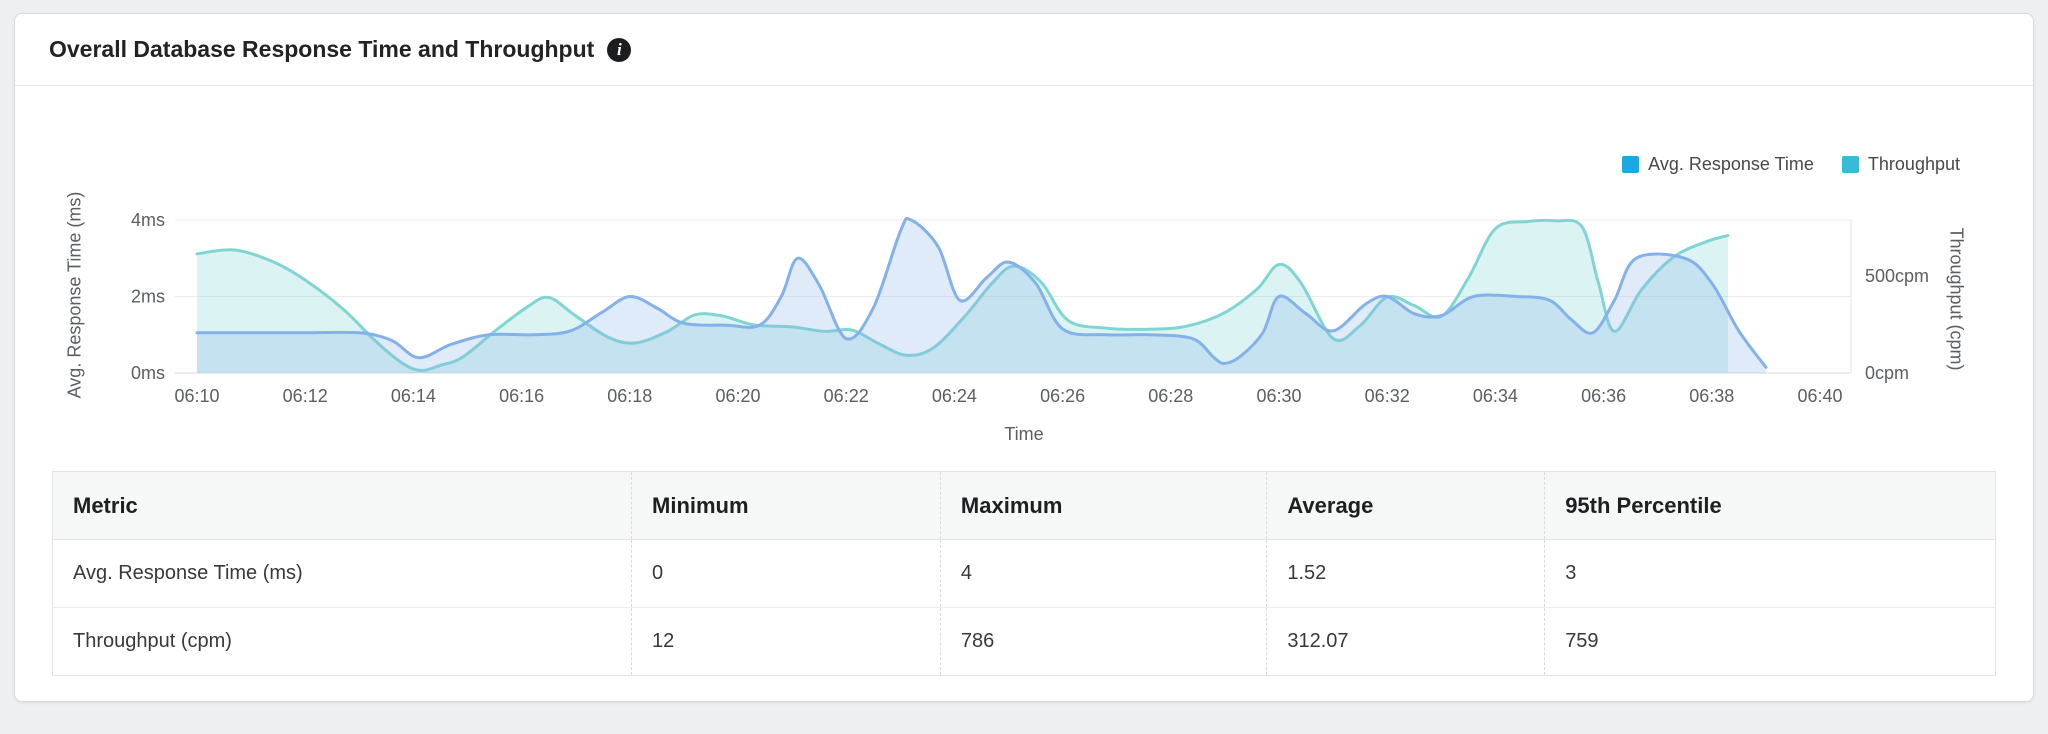  Describe the element at coordinates (954, 396) in the screenshot. I see `x-tick-label: 06:24` at that location.